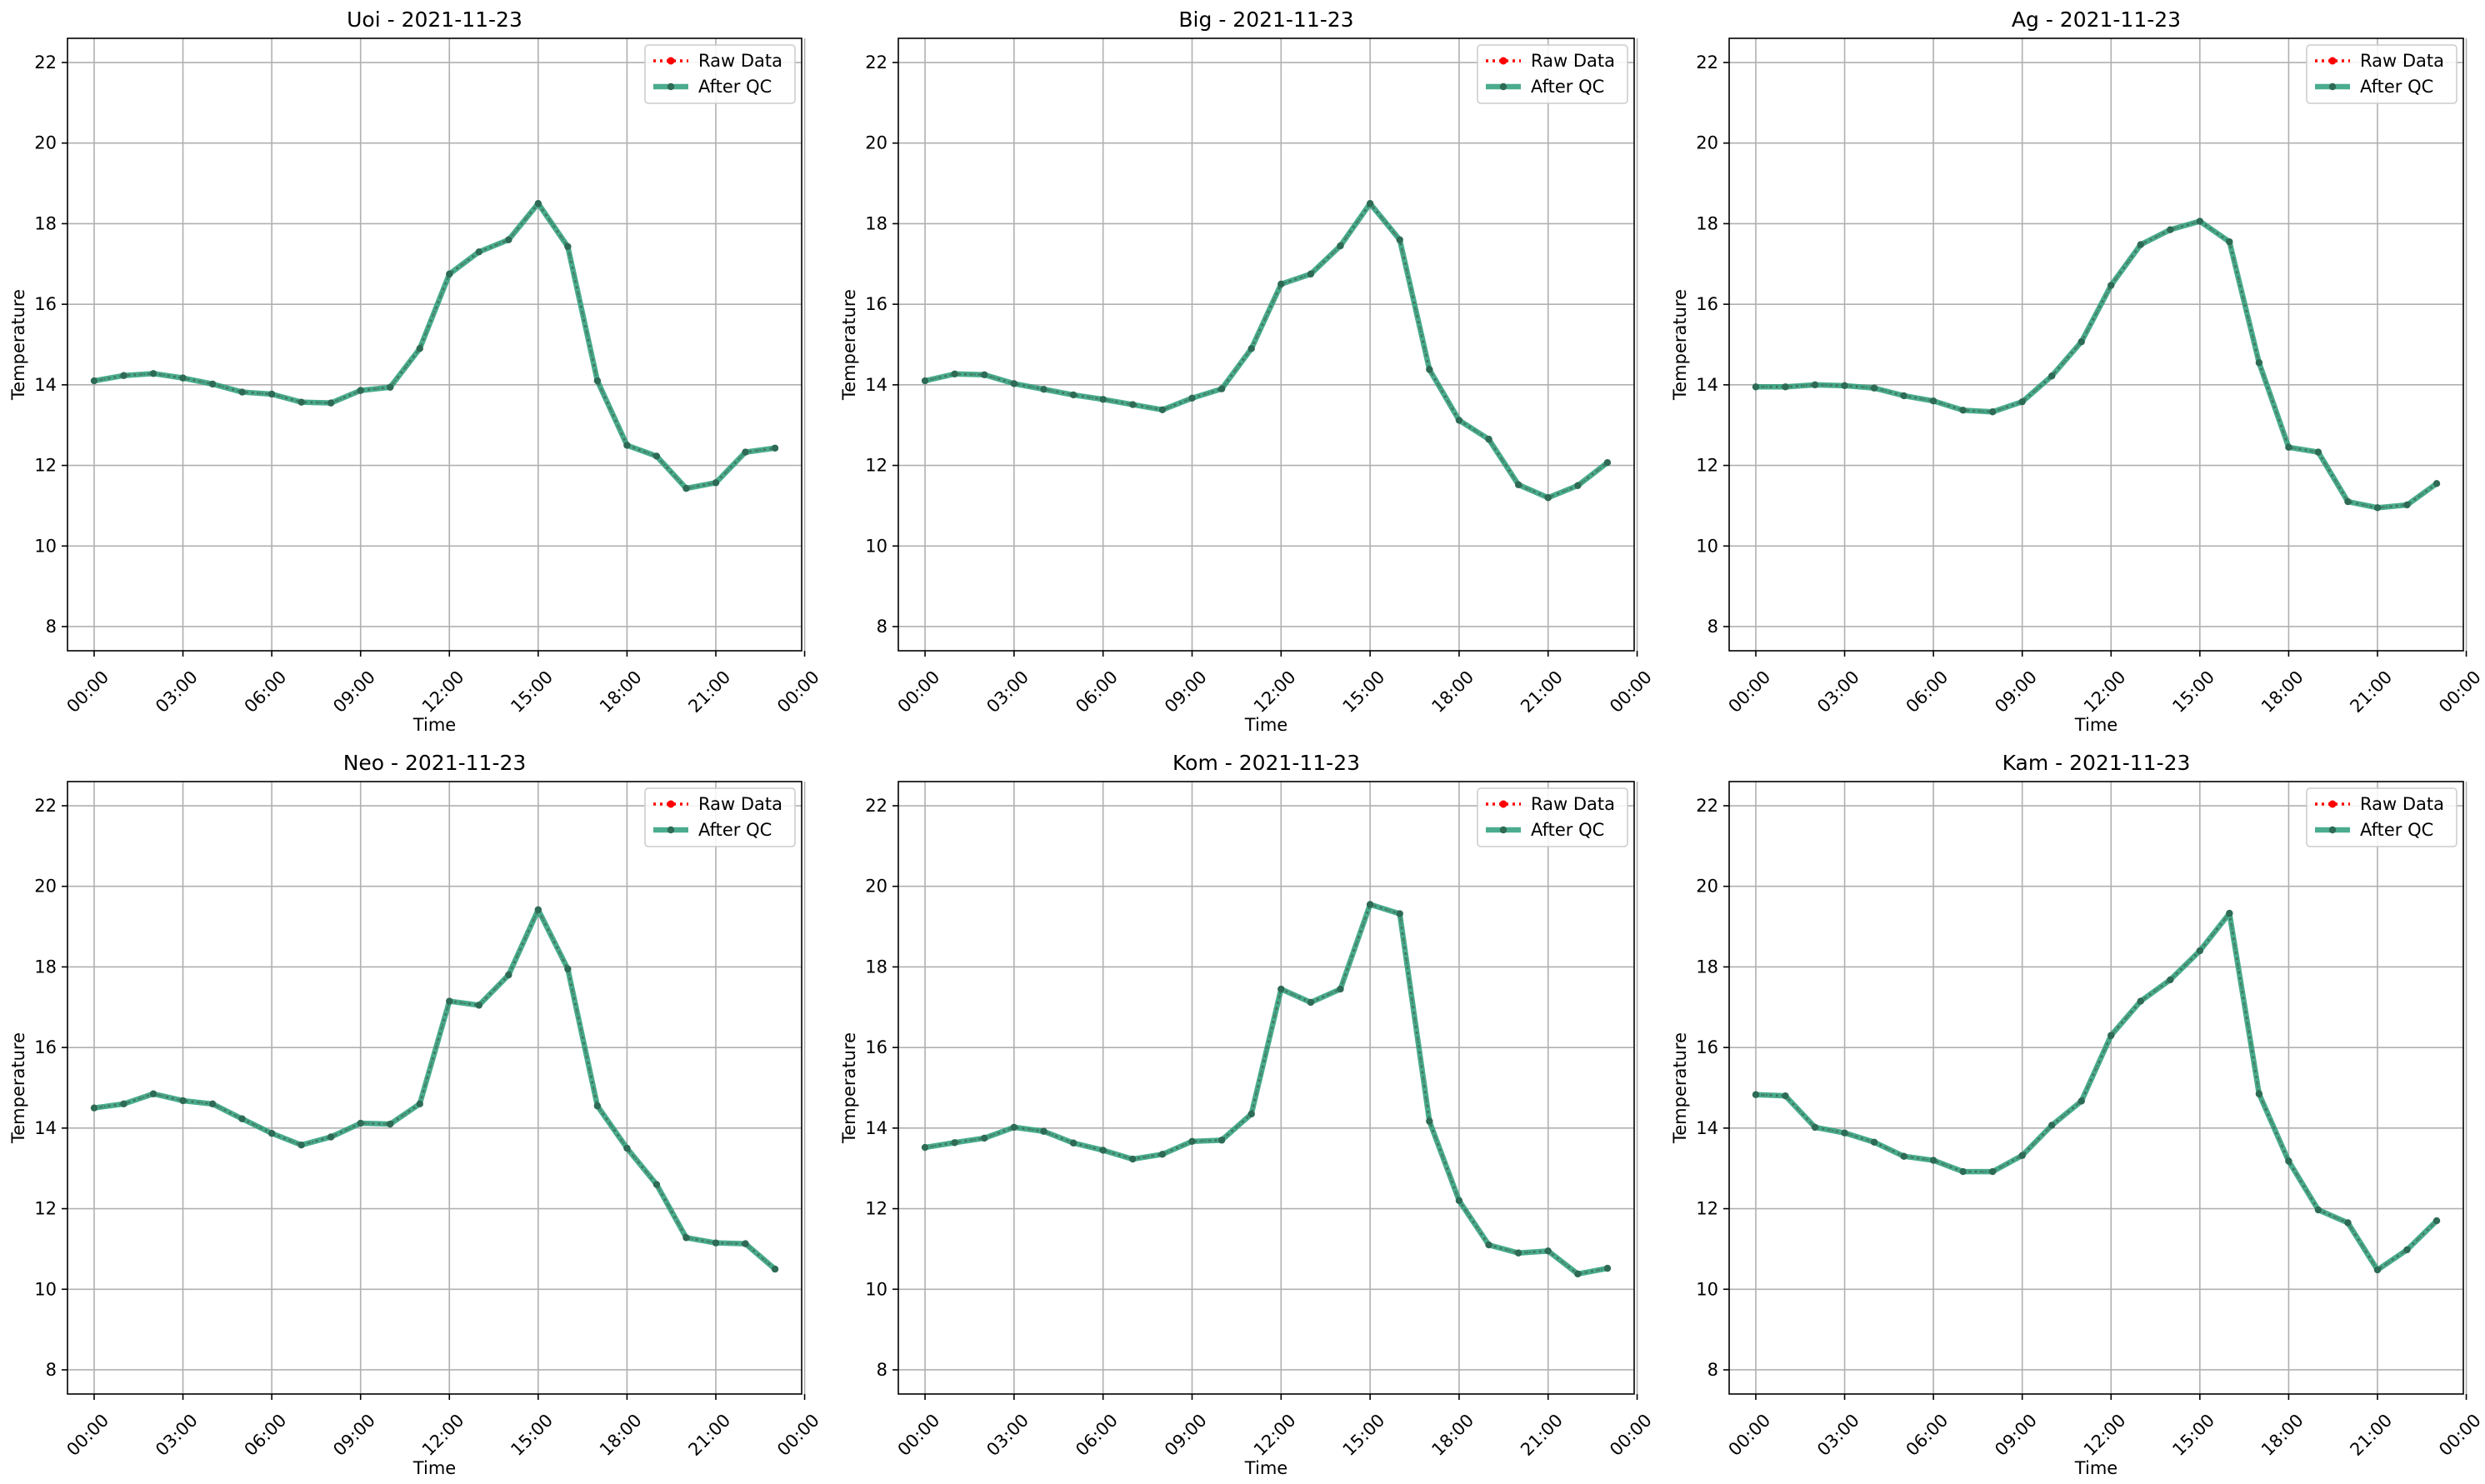  Describe the element at coordinates (45, 887) in the screenshot. I see `y-tick-label: 20` at that location.